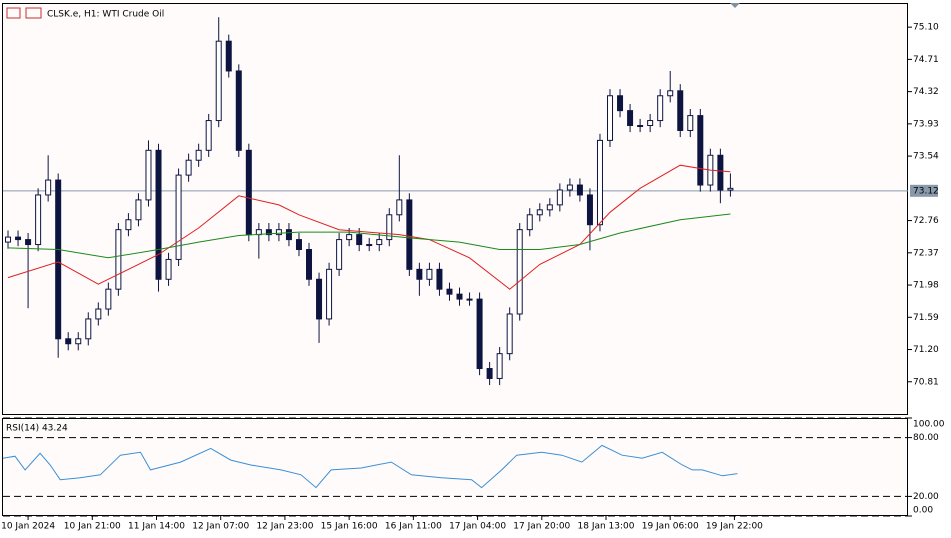  I want to click on x-tick-label: 19 Jan 06:00, so click(670, 527).